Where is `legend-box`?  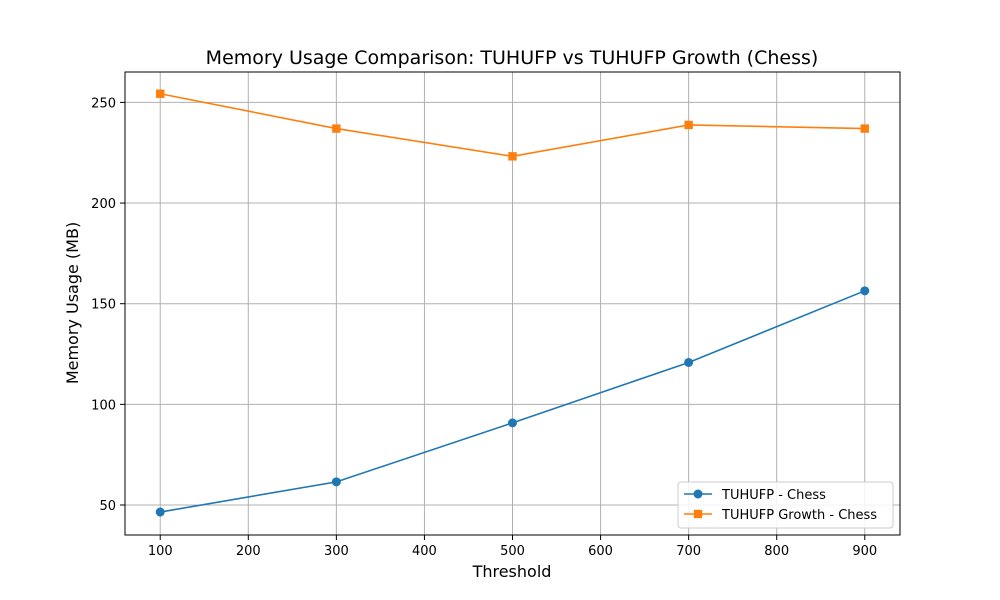
legend-box is located at coordinates (785, 505).